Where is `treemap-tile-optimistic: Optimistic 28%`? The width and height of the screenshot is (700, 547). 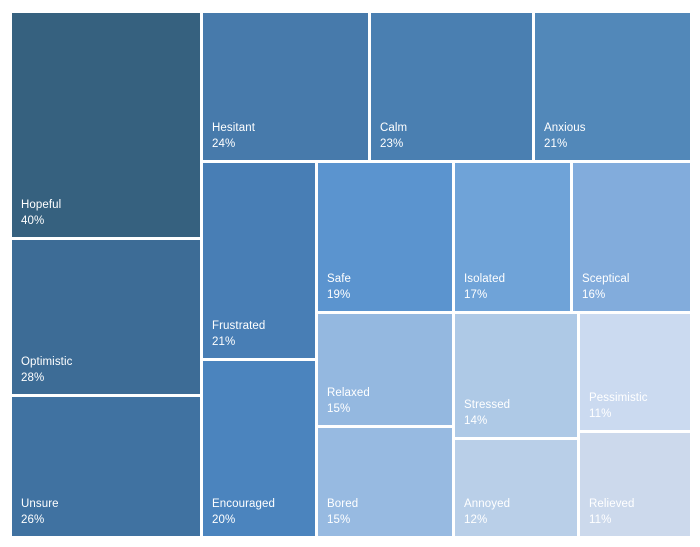 treemap-tile-optimistic: Optimistic 28% is located at coordinates (106, 317).